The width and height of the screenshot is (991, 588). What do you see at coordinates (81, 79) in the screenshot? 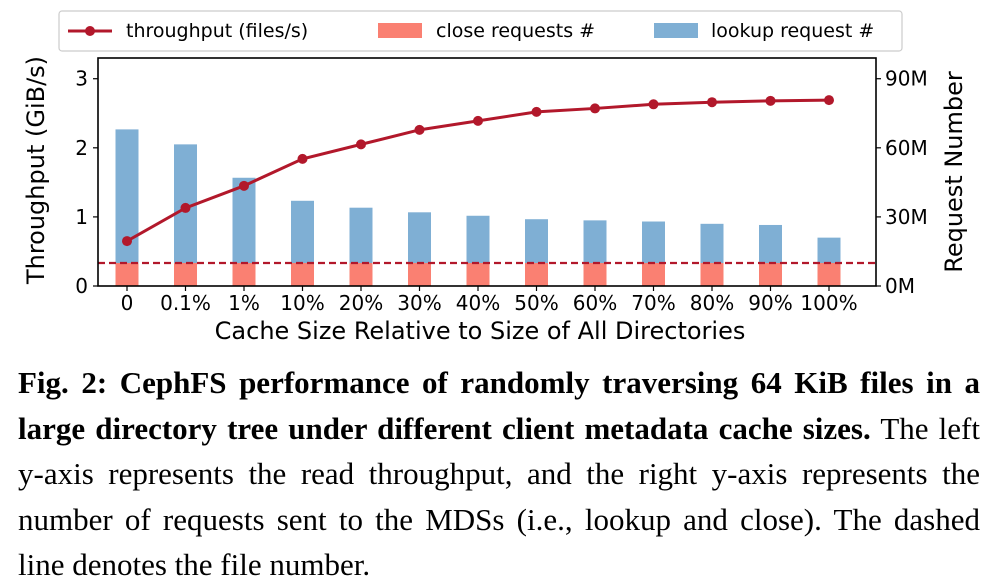
I see `y-left-tick-label: 3` at bounding box center [81, 79].